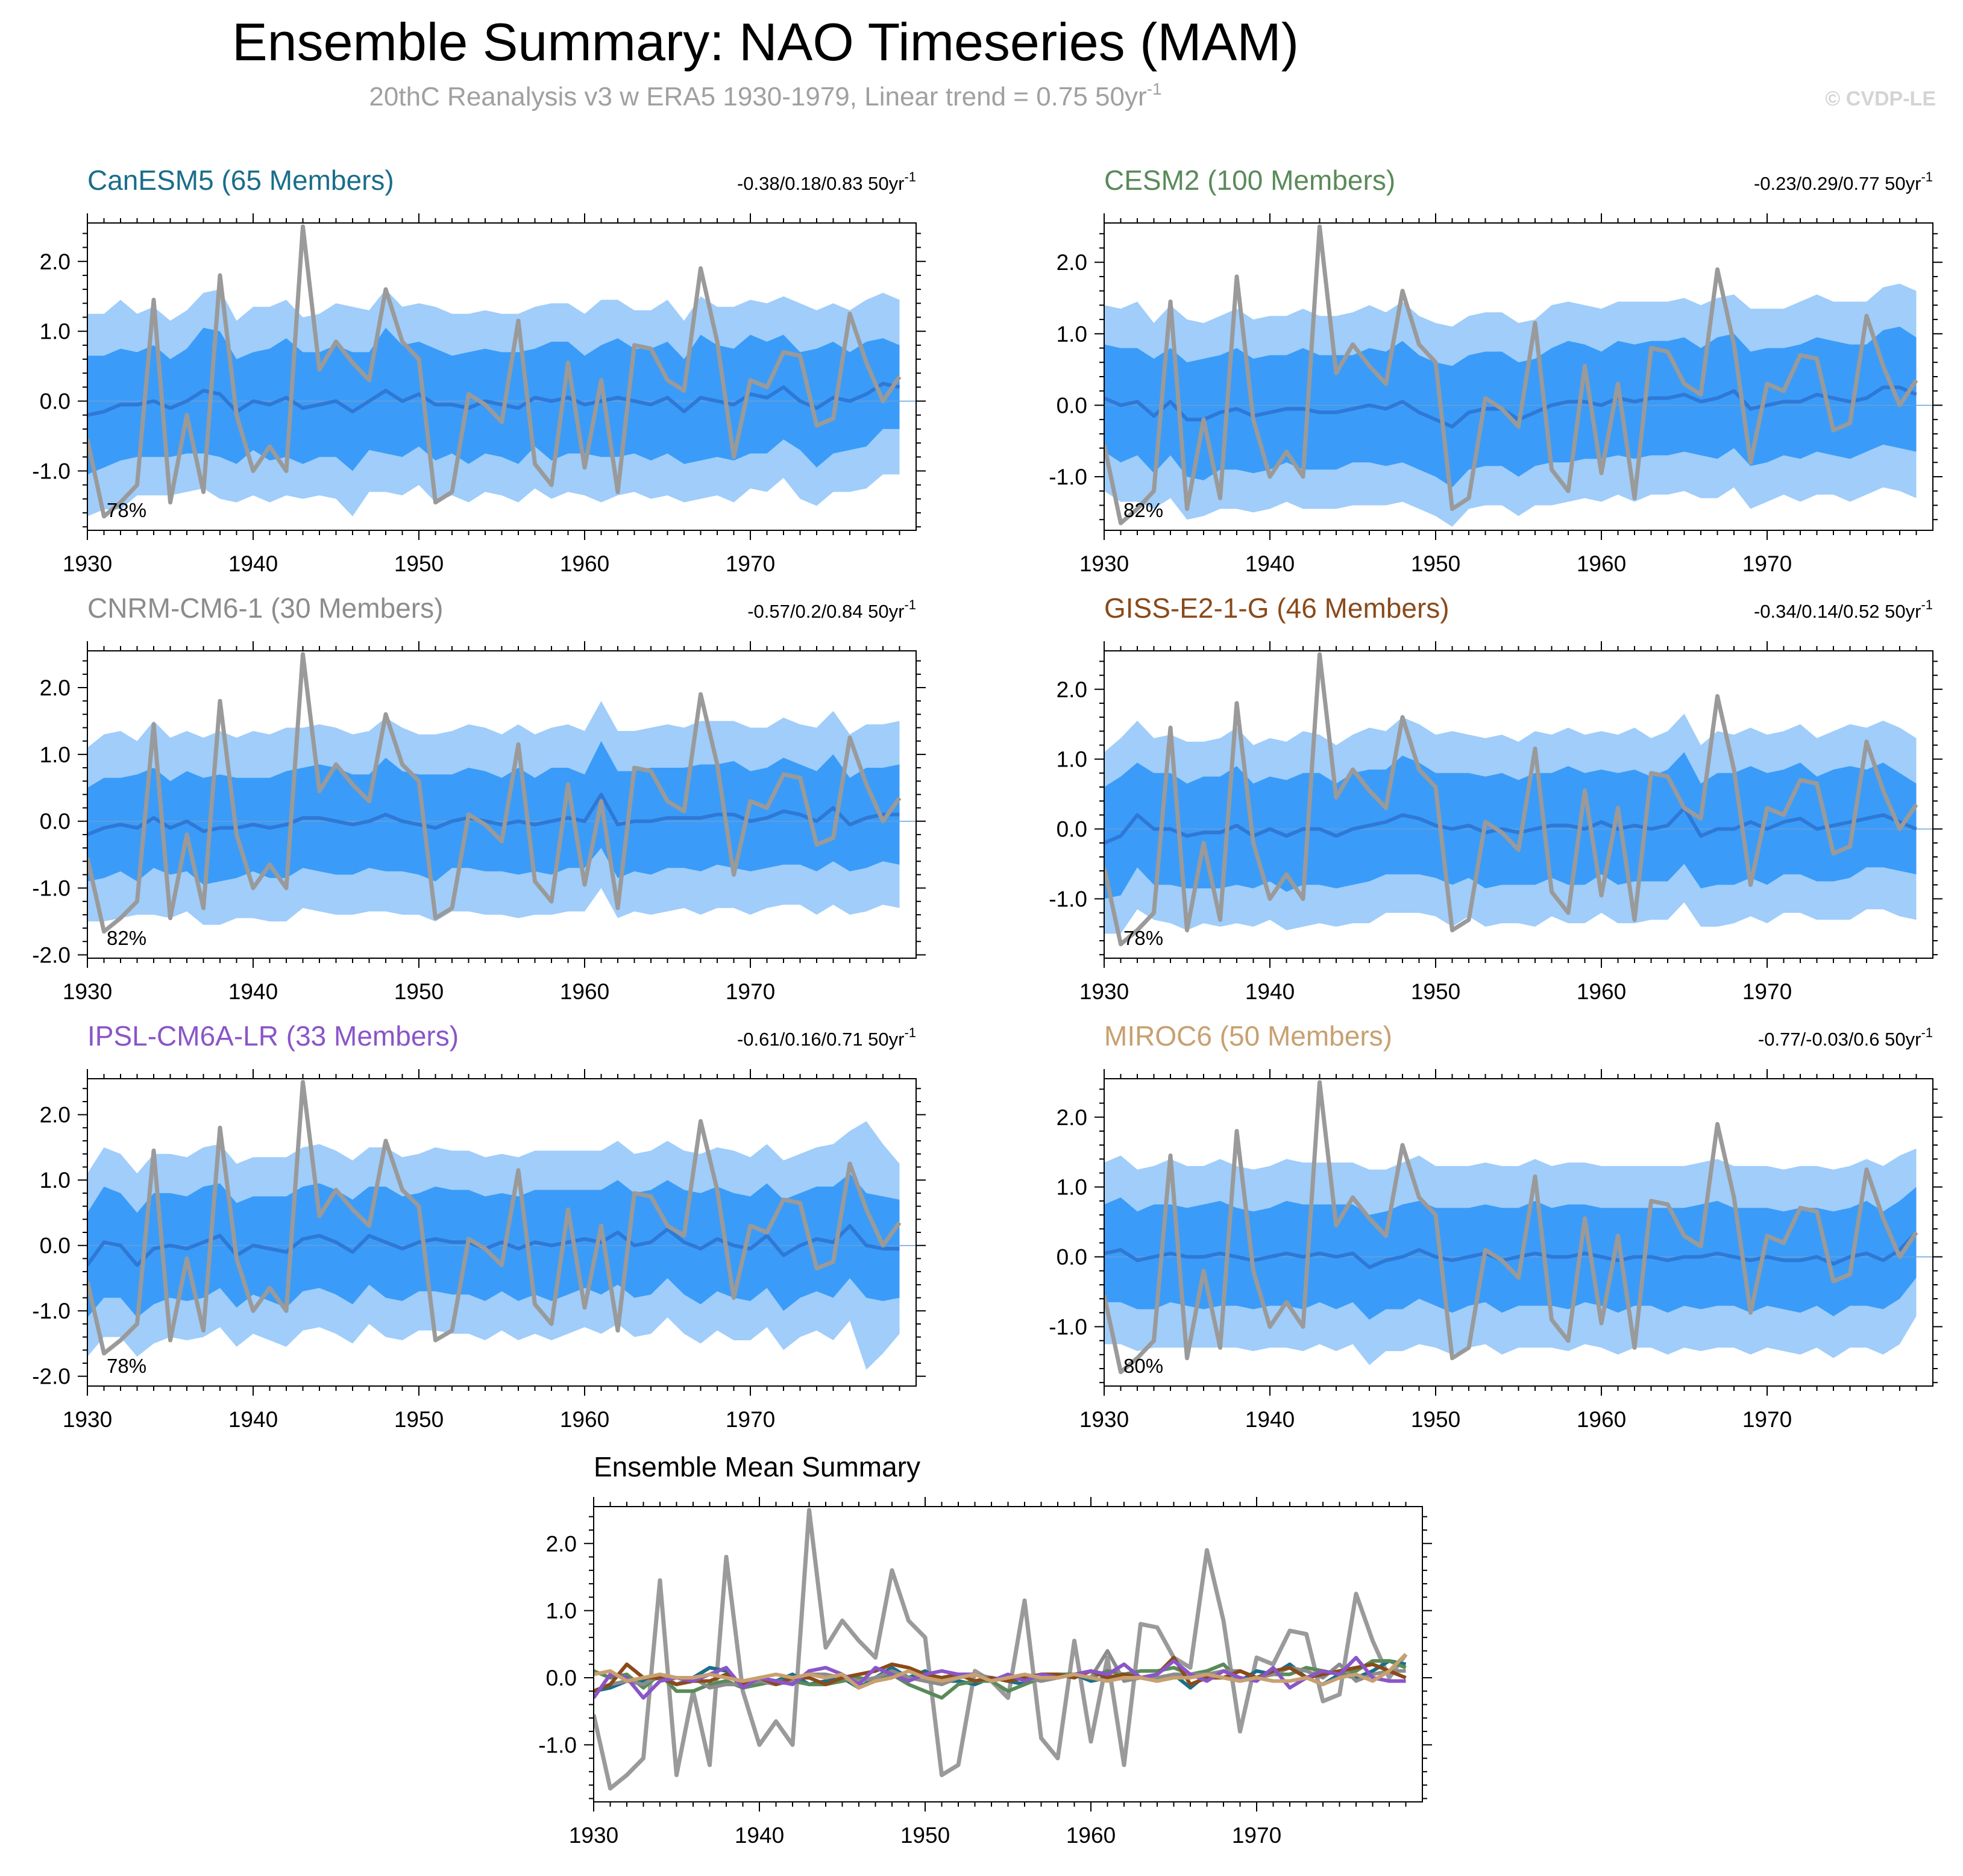  Describe the element at coordinates (265, 608) in the screenshot. I see `panel-title: CNRM-CM6-1 (30 Members)` at that location.